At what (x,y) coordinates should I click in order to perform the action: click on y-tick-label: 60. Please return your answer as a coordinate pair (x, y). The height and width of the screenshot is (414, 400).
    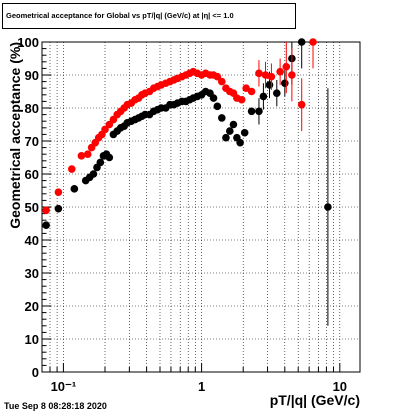
    Looking at the image, I should click on (32, 174).